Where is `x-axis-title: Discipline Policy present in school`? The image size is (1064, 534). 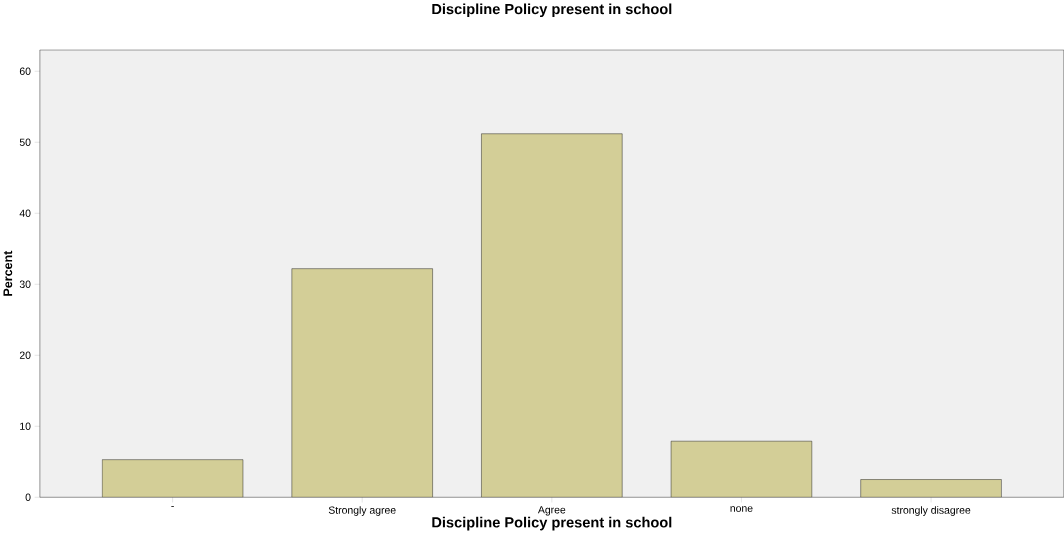
x-axis-title: Discipline Policy present in school is located at coordinates (552, 523).